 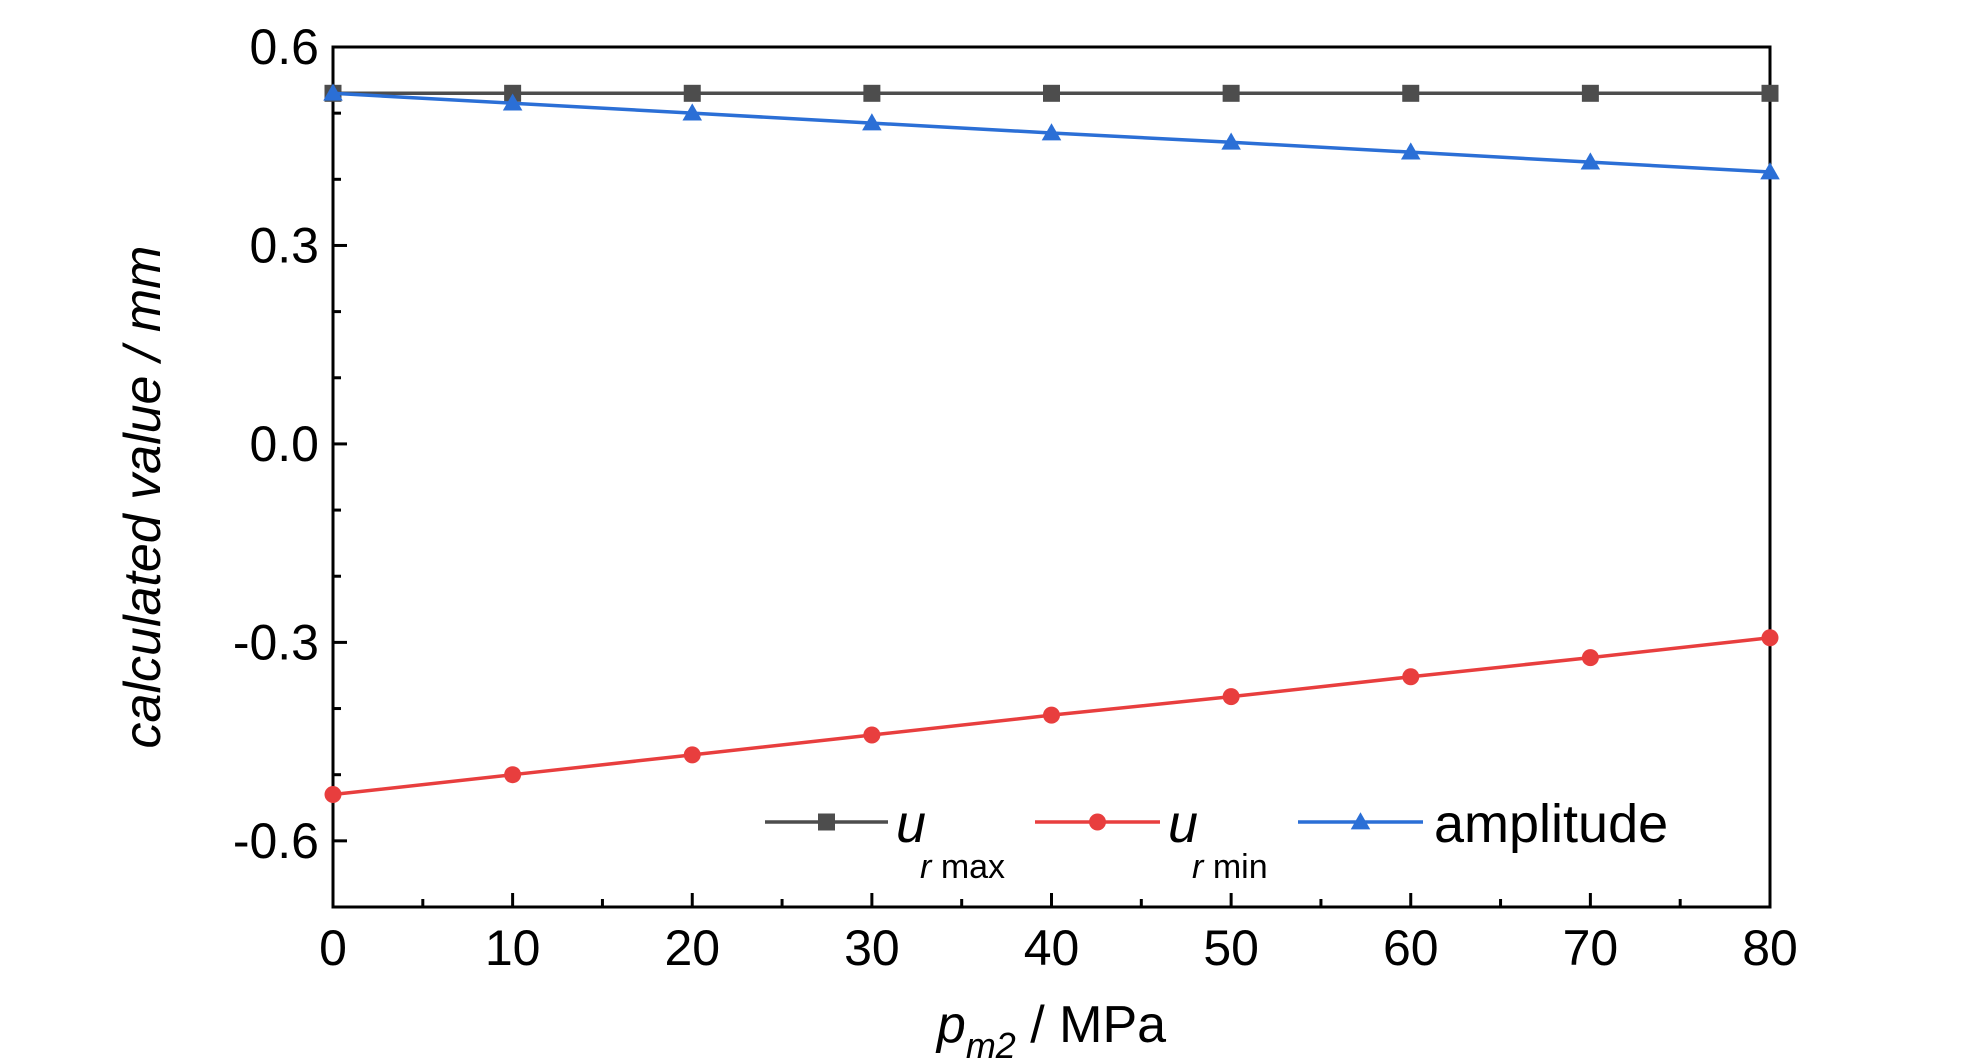 What do you see at coordinates (1091, 1025) in the screenshot?
I see `x-axis-unit: / MPa` at bounding box center [1091, 1025].